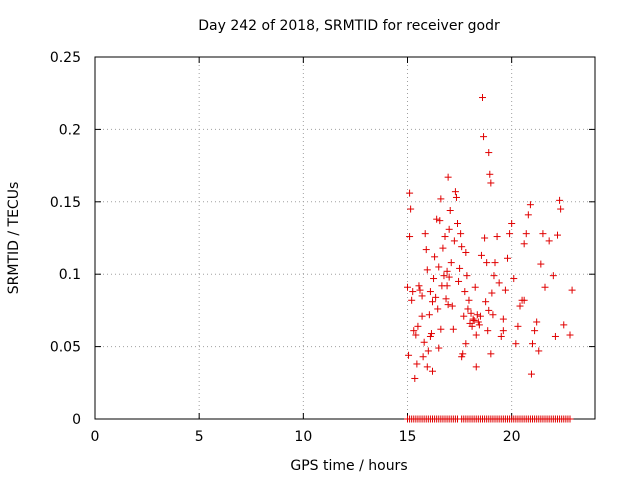 The width and height of the screenshot is (640, 480). What do you see at coordinates (76, 420) in the screenshot?
I see `y-tick-label: 0` at bounding box center [76, 420].